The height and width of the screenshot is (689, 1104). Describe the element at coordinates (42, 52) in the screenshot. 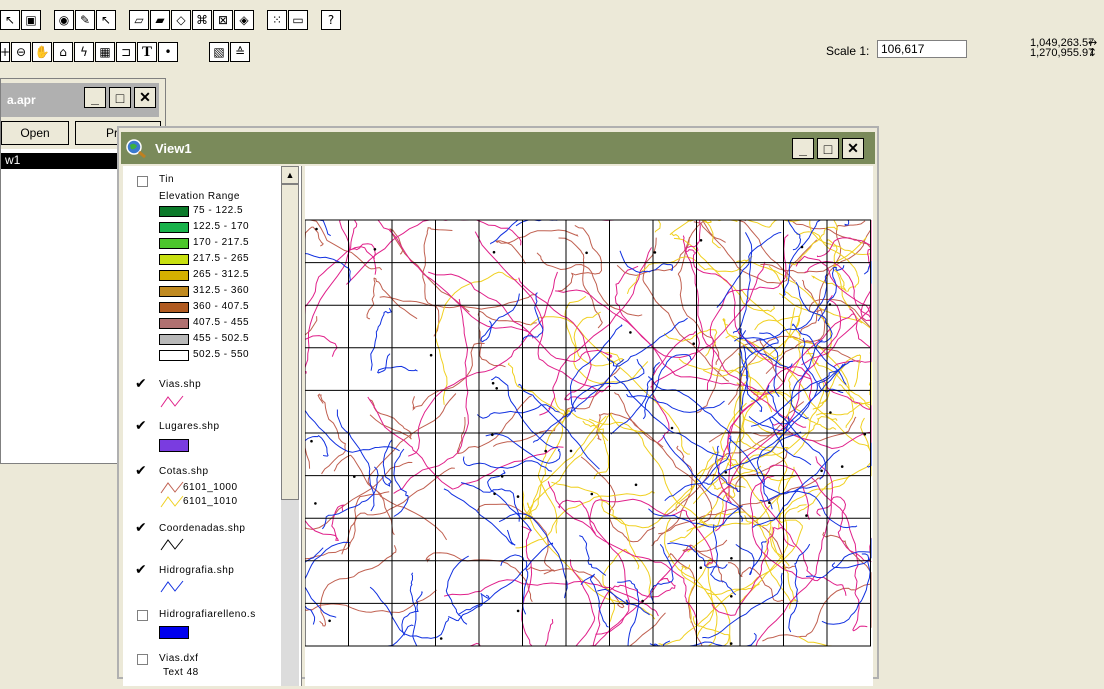

I see `pan-icon: ✋` at that location.